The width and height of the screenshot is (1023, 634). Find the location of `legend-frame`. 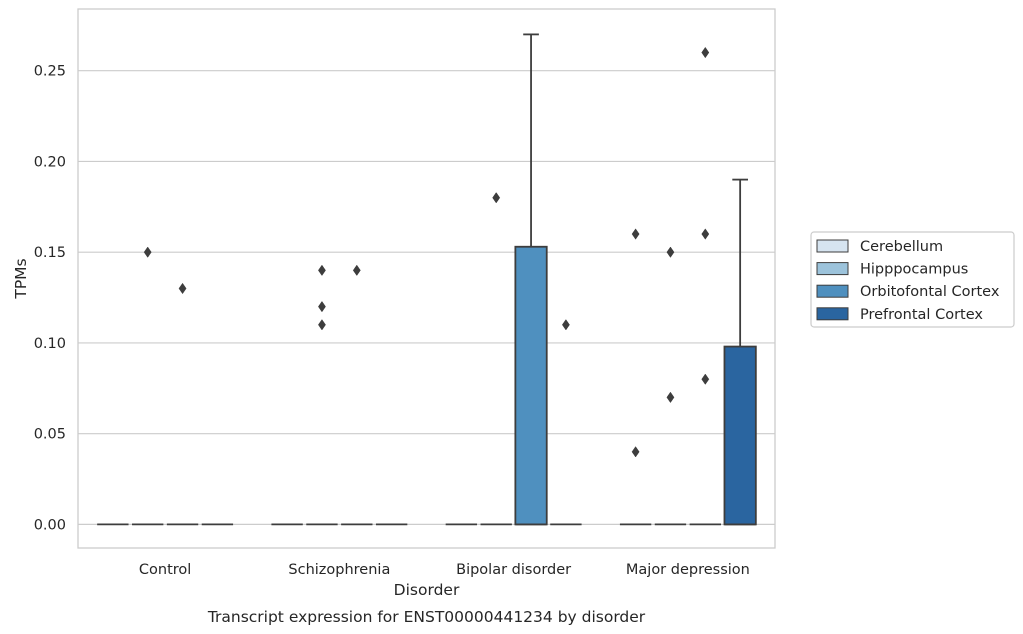

legend-frame is located at coordinates (912, 279).